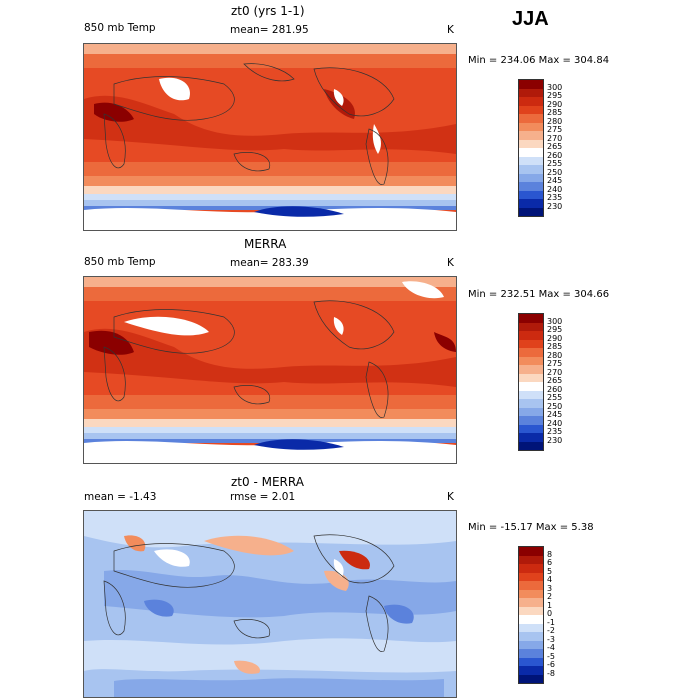 Image resolution: width=700 pixels, height=700 pixels. Describe the element at coordinates (263, 497) in the screenshot. I see `panel-3-rmse: rmse = 2.01` at that location.